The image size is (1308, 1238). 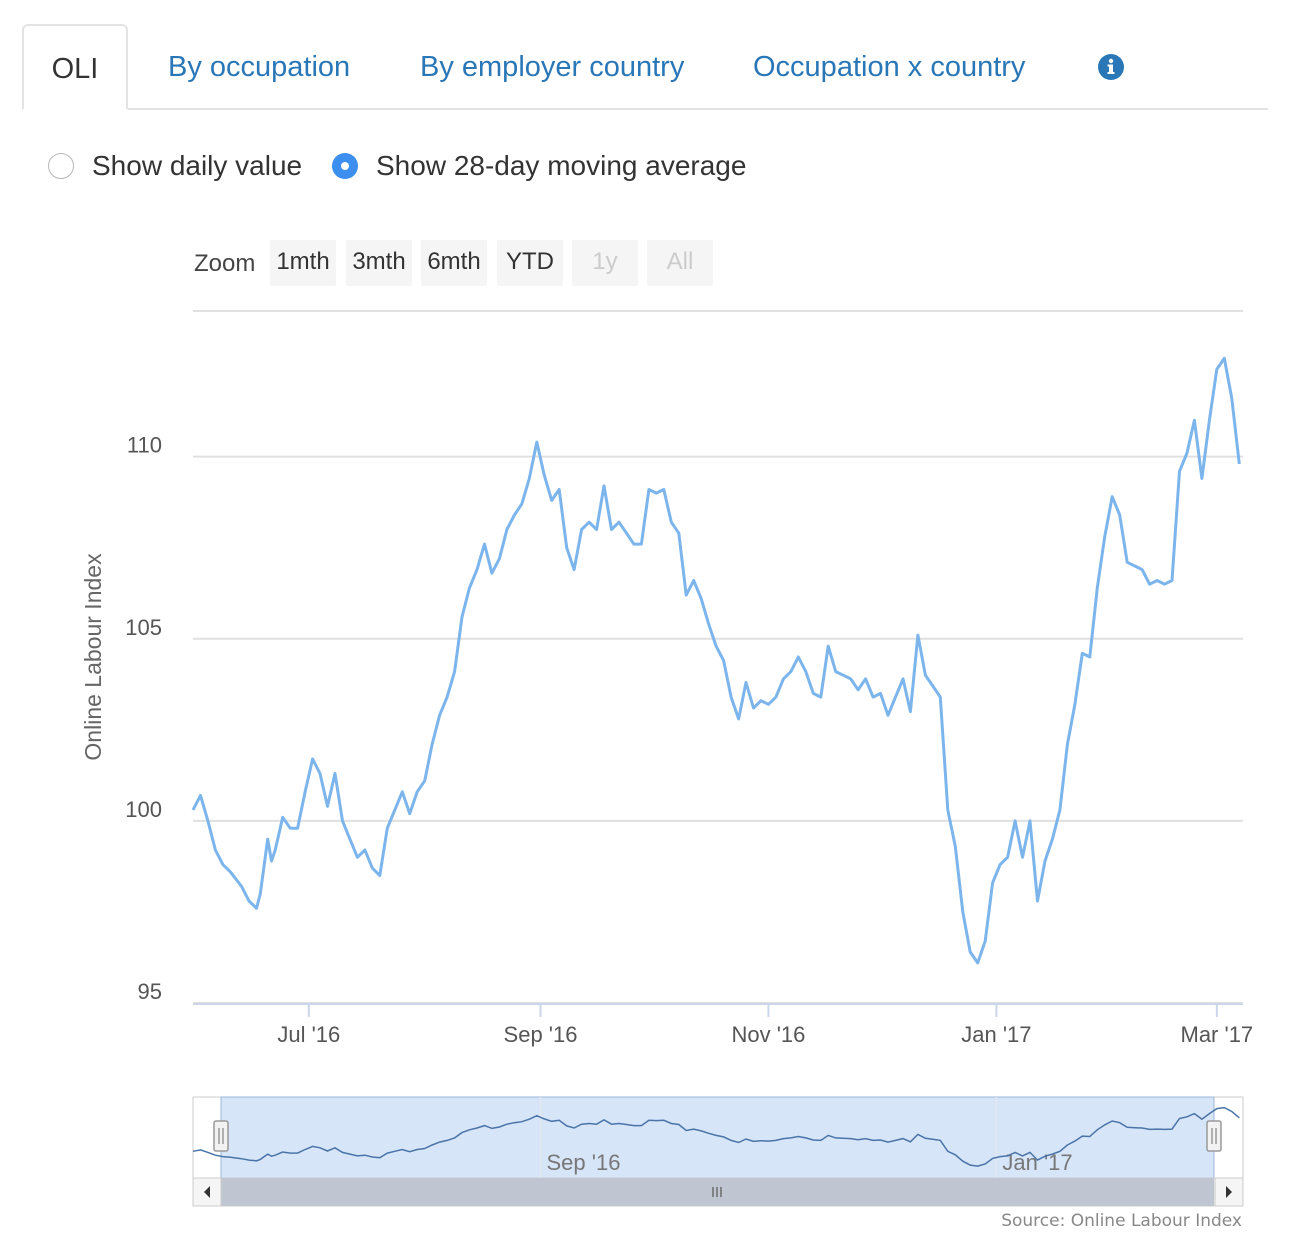 I want to click on zoom-button-ytd: YTD, so click(x=530, y=263).